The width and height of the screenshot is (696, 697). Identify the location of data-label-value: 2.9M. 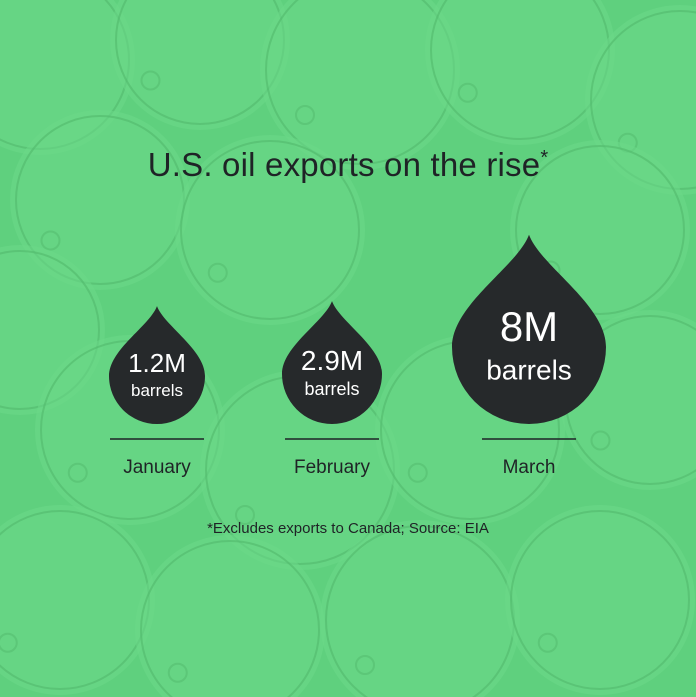
(332, 360).